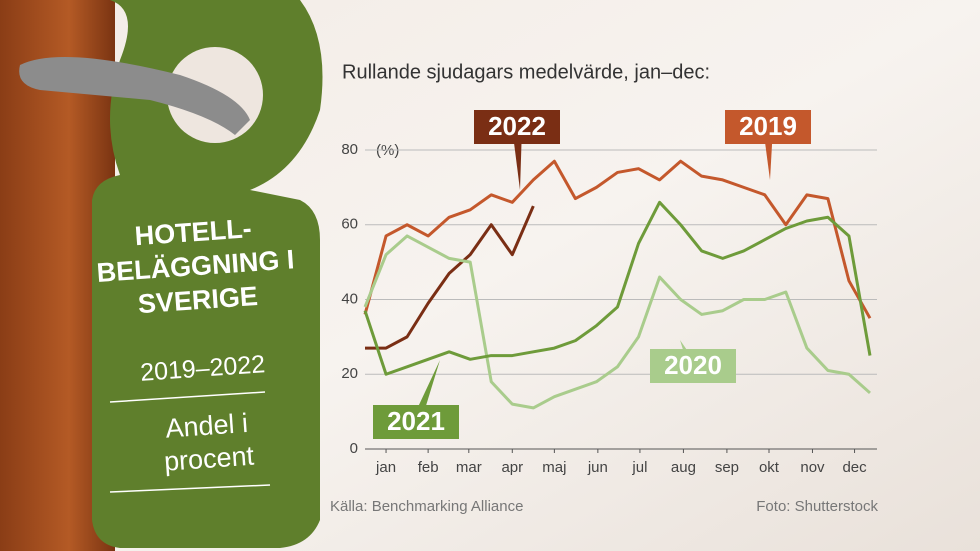  Describe the element at coordinates (349, 373) in the screenshot. I see `y-tick-label: 20` at that location.